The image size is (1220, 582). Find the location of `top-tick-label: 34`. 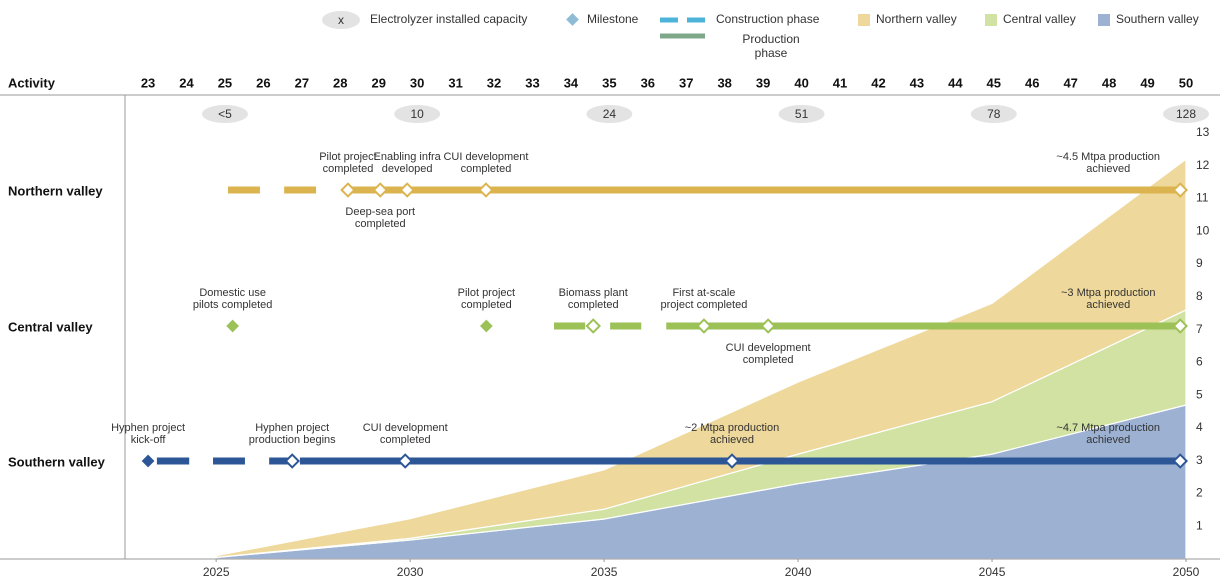

top-tick-label: 34 is located at coordinates (571, 82).